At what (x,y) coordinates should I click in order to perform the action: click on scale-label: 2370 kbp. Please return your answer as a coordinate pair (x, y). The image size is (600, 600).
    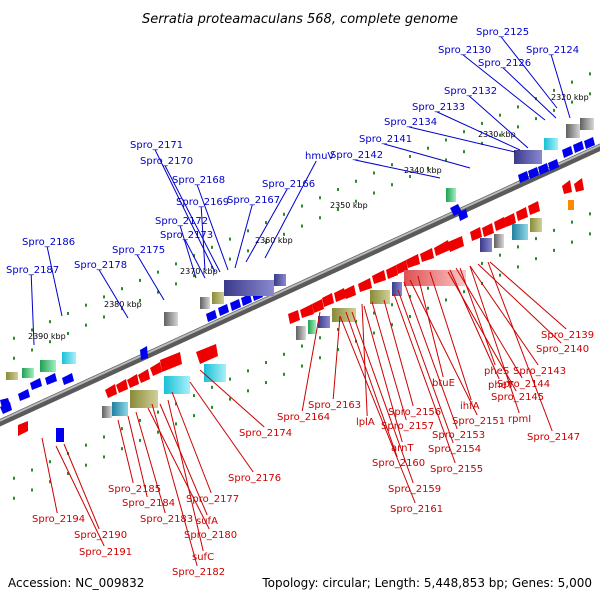
    Looking at the image, I should click on (199, 271).